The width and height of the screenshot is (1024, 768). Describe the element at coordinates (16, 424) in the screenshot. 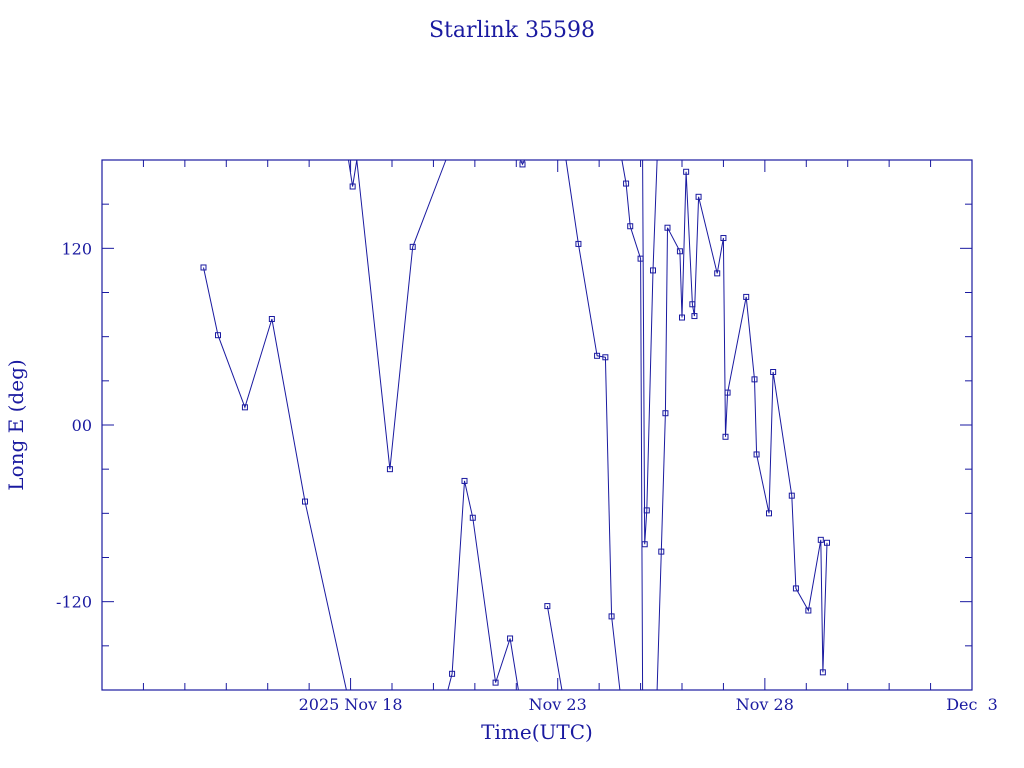

I see `y-axis-label: Long E (deg)` at that location.